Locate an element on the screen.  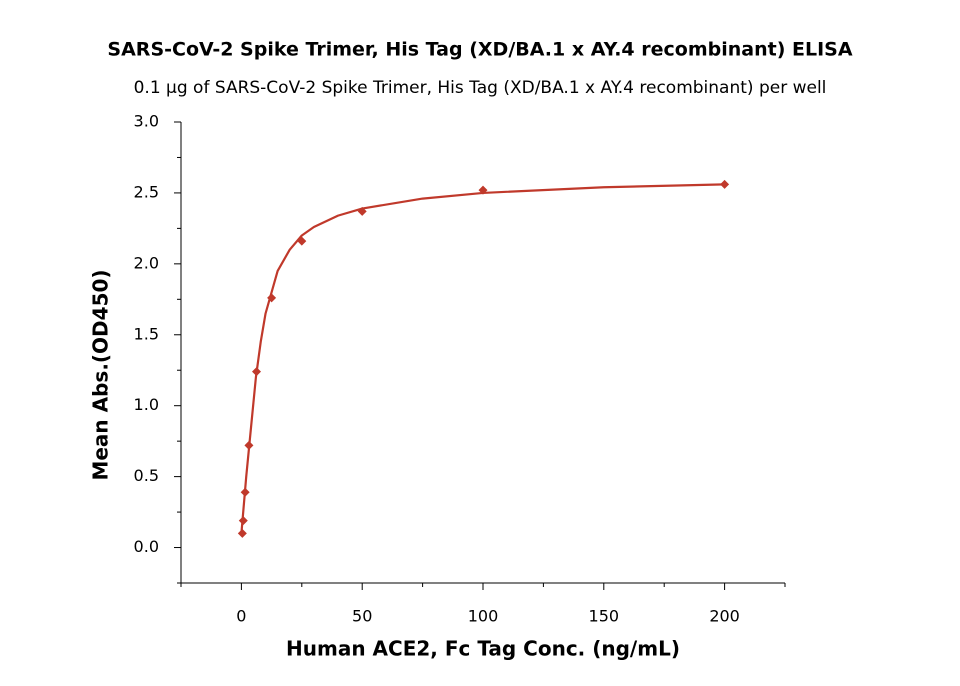
x-tick-label: 150 is located at coordinates (604, 616).